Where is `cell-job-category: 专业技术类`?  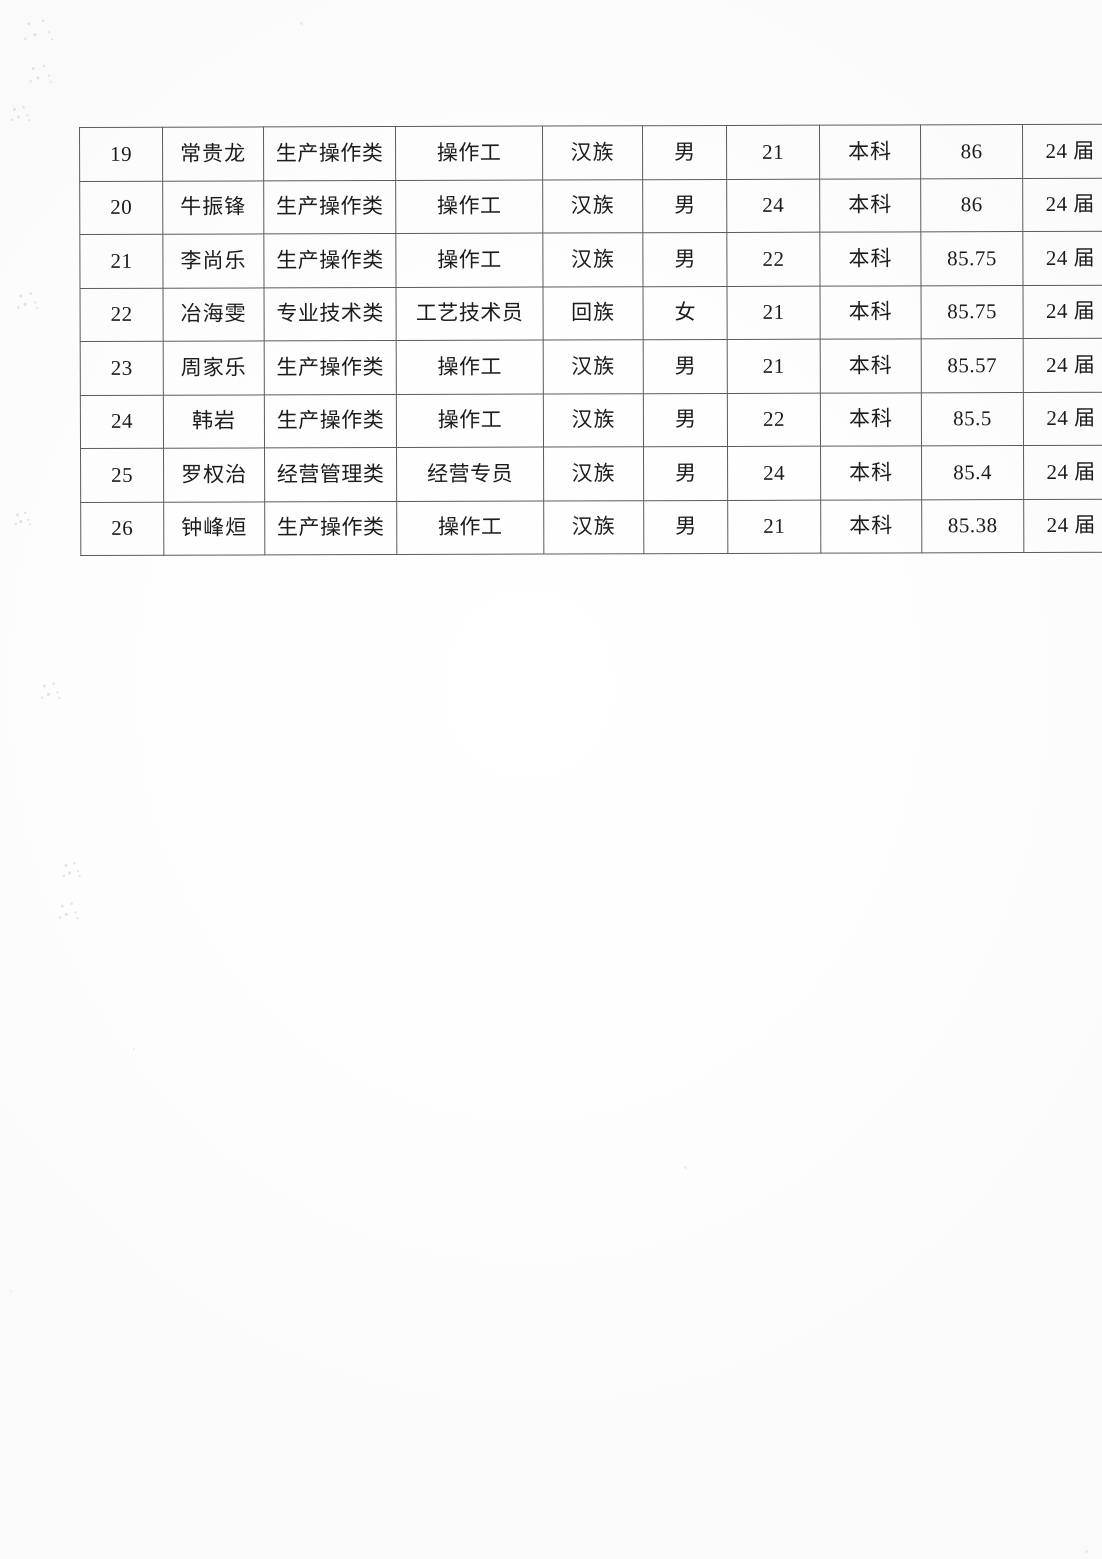
cell-job-category: 专业技术类 is located at coordinates (330, 314).